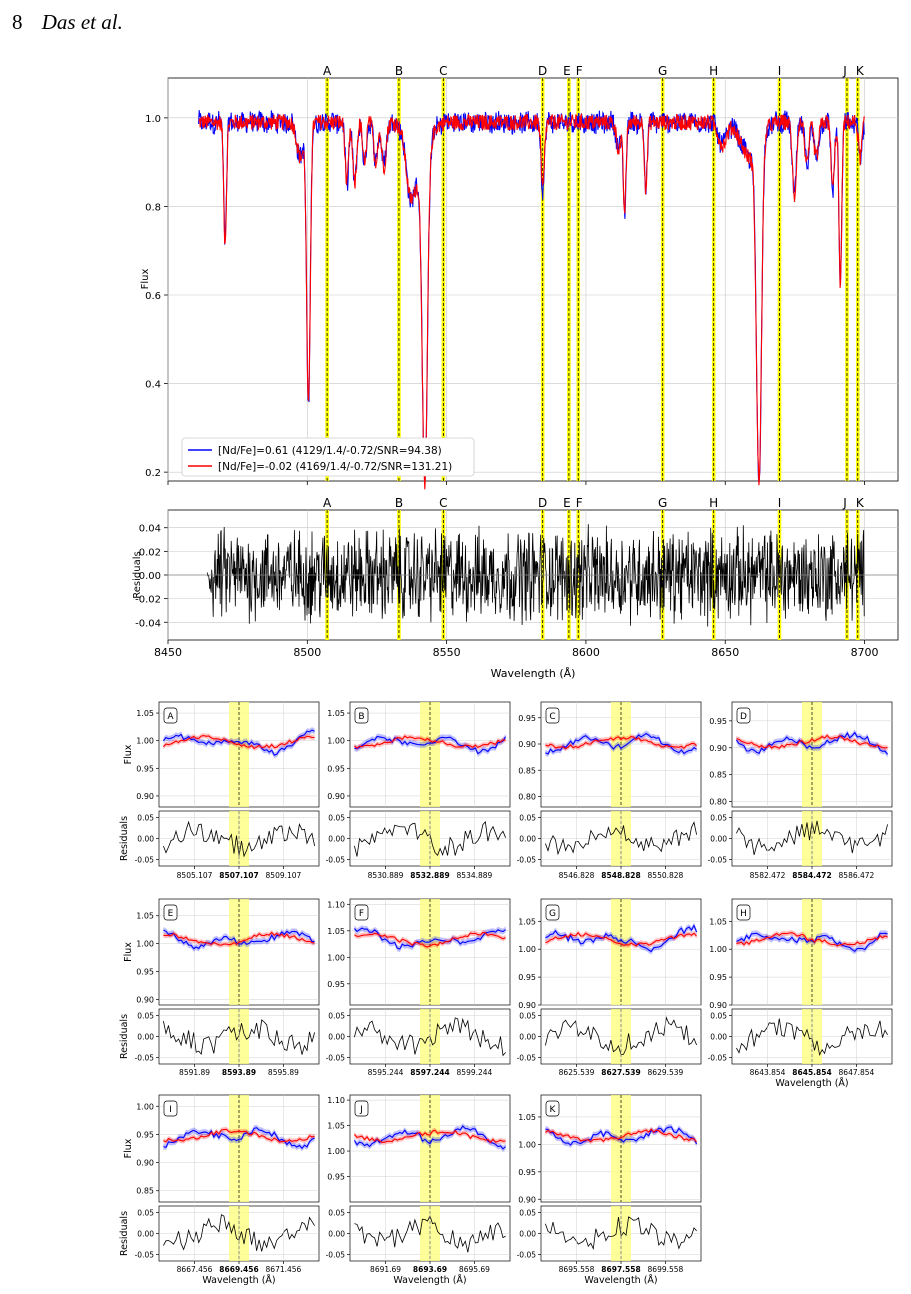 This screenshot has height=1294, width=911. I want to click on x-tick-label: 8695.558, so click(577, 1269).